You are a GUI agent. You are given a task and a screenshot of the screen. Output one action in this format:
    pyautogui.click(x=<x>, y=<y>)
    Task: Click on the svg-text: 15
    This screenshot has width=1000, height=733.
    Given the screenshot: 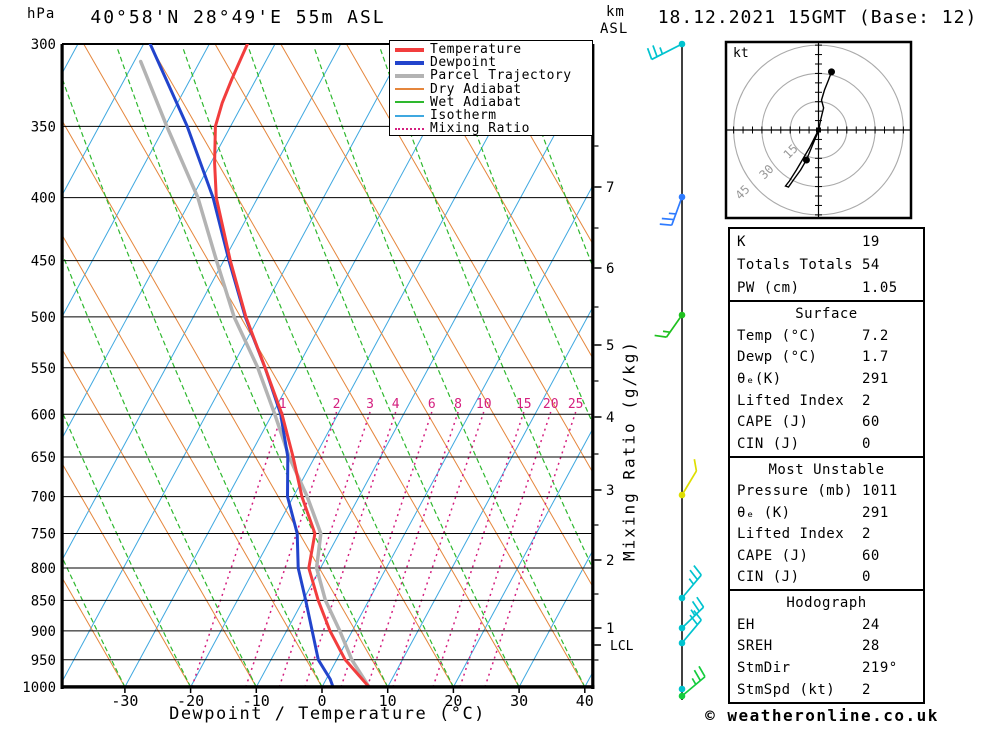 What is the action you would take?
    pyautogui.click(x=524, y=404)
    